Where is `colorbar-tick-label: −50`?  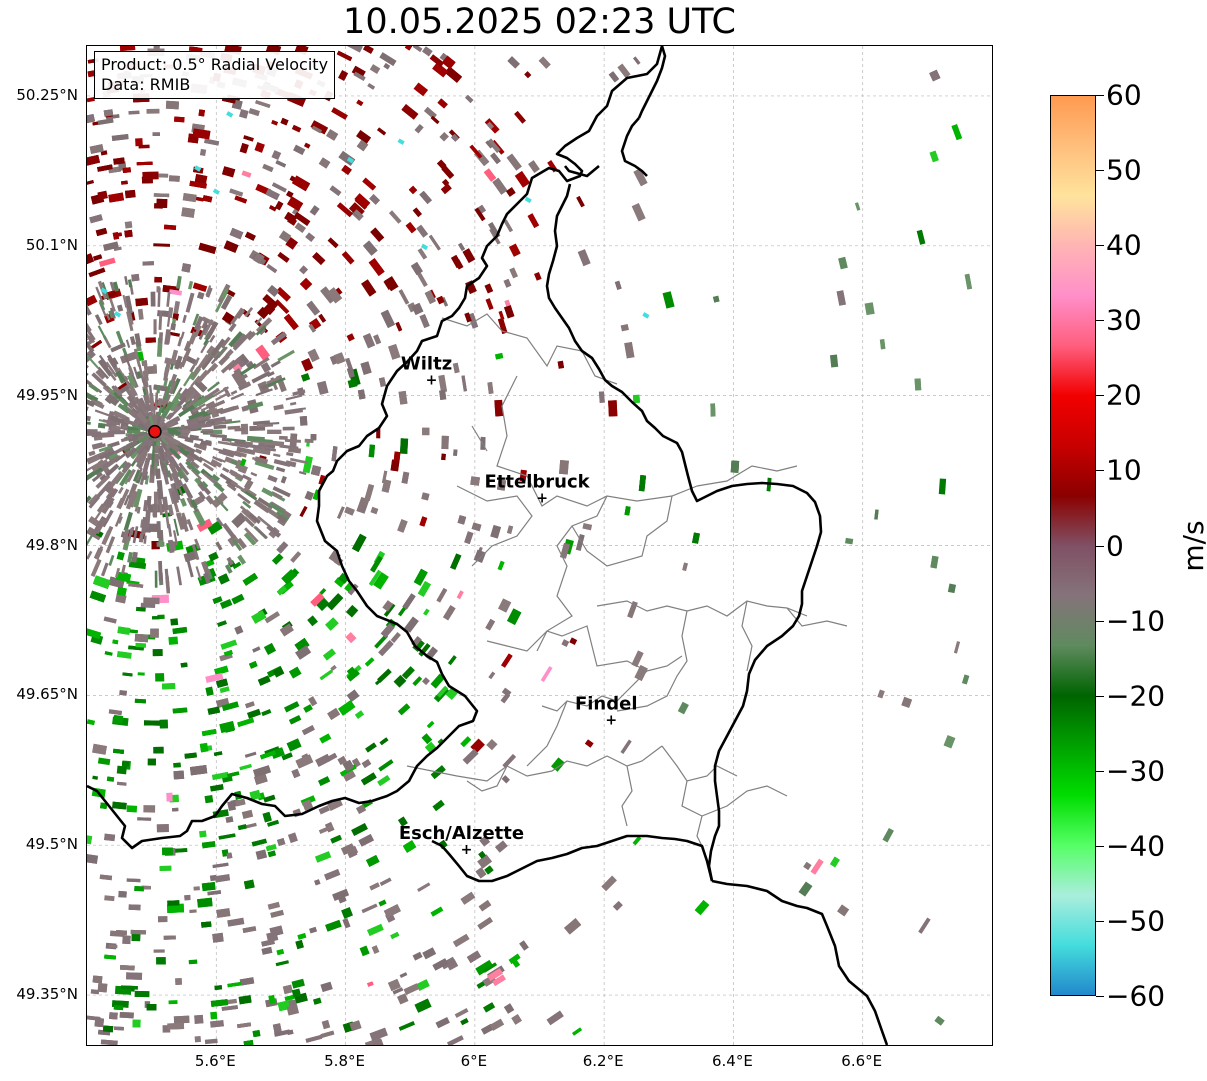 colorbar-tick-label: −50 is located at coordinates (1136, 921).